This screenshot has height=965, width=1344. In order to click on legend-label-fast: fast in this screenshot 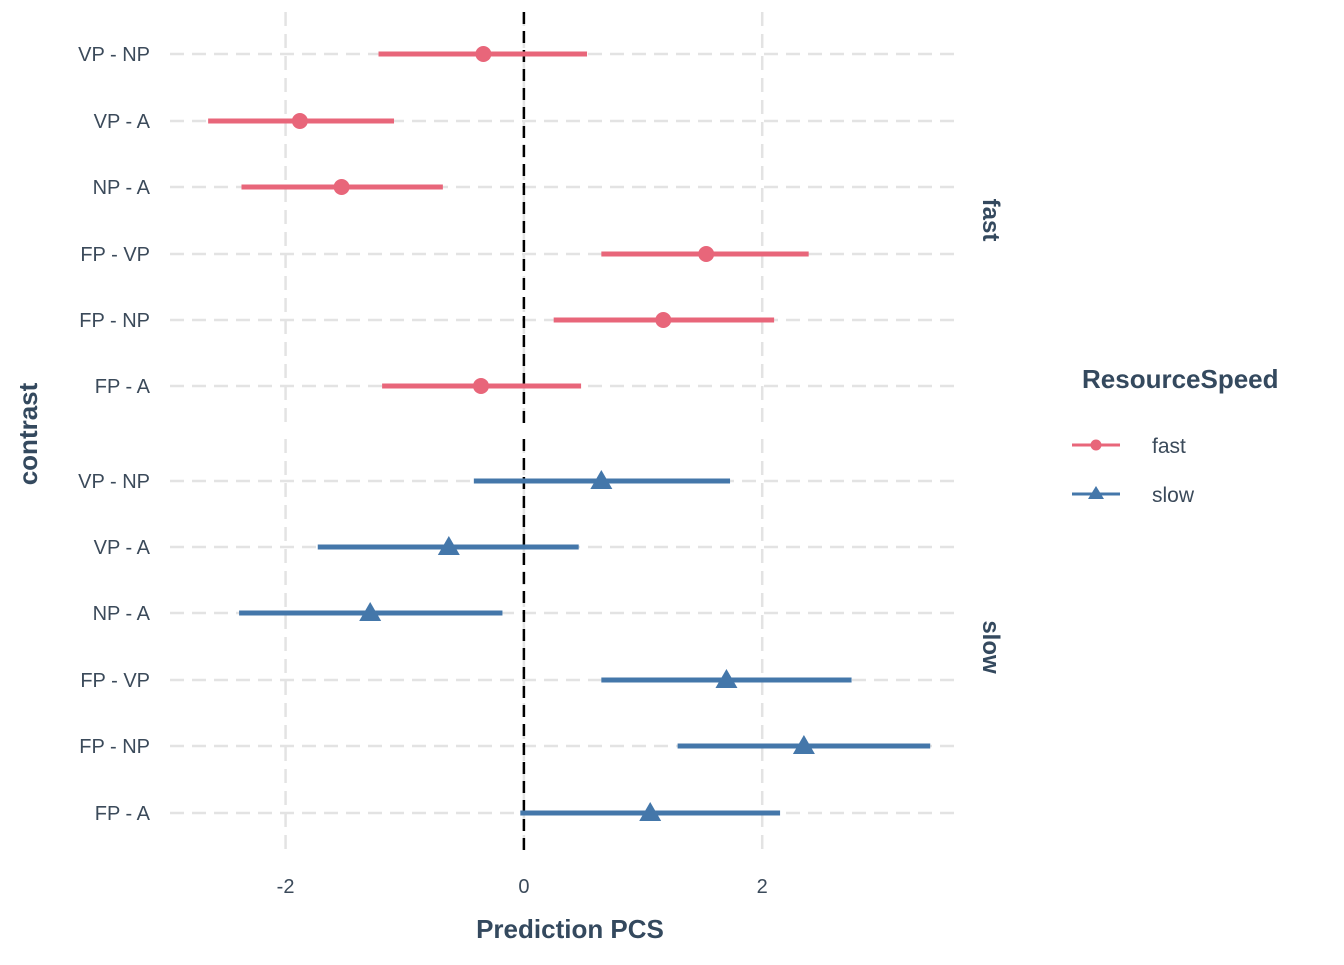, I will do `click(1169, 446)`.